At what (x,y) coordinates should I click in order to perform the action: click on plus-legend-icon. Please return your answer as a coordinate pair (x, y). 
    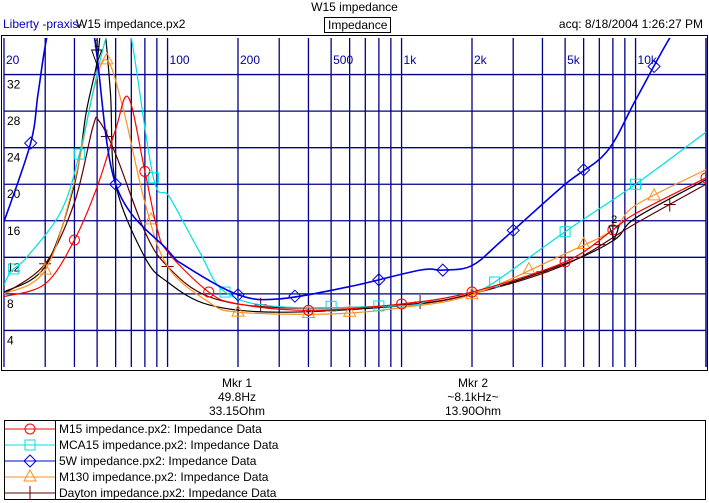
    Looking at the image, I should click on (30, 493).